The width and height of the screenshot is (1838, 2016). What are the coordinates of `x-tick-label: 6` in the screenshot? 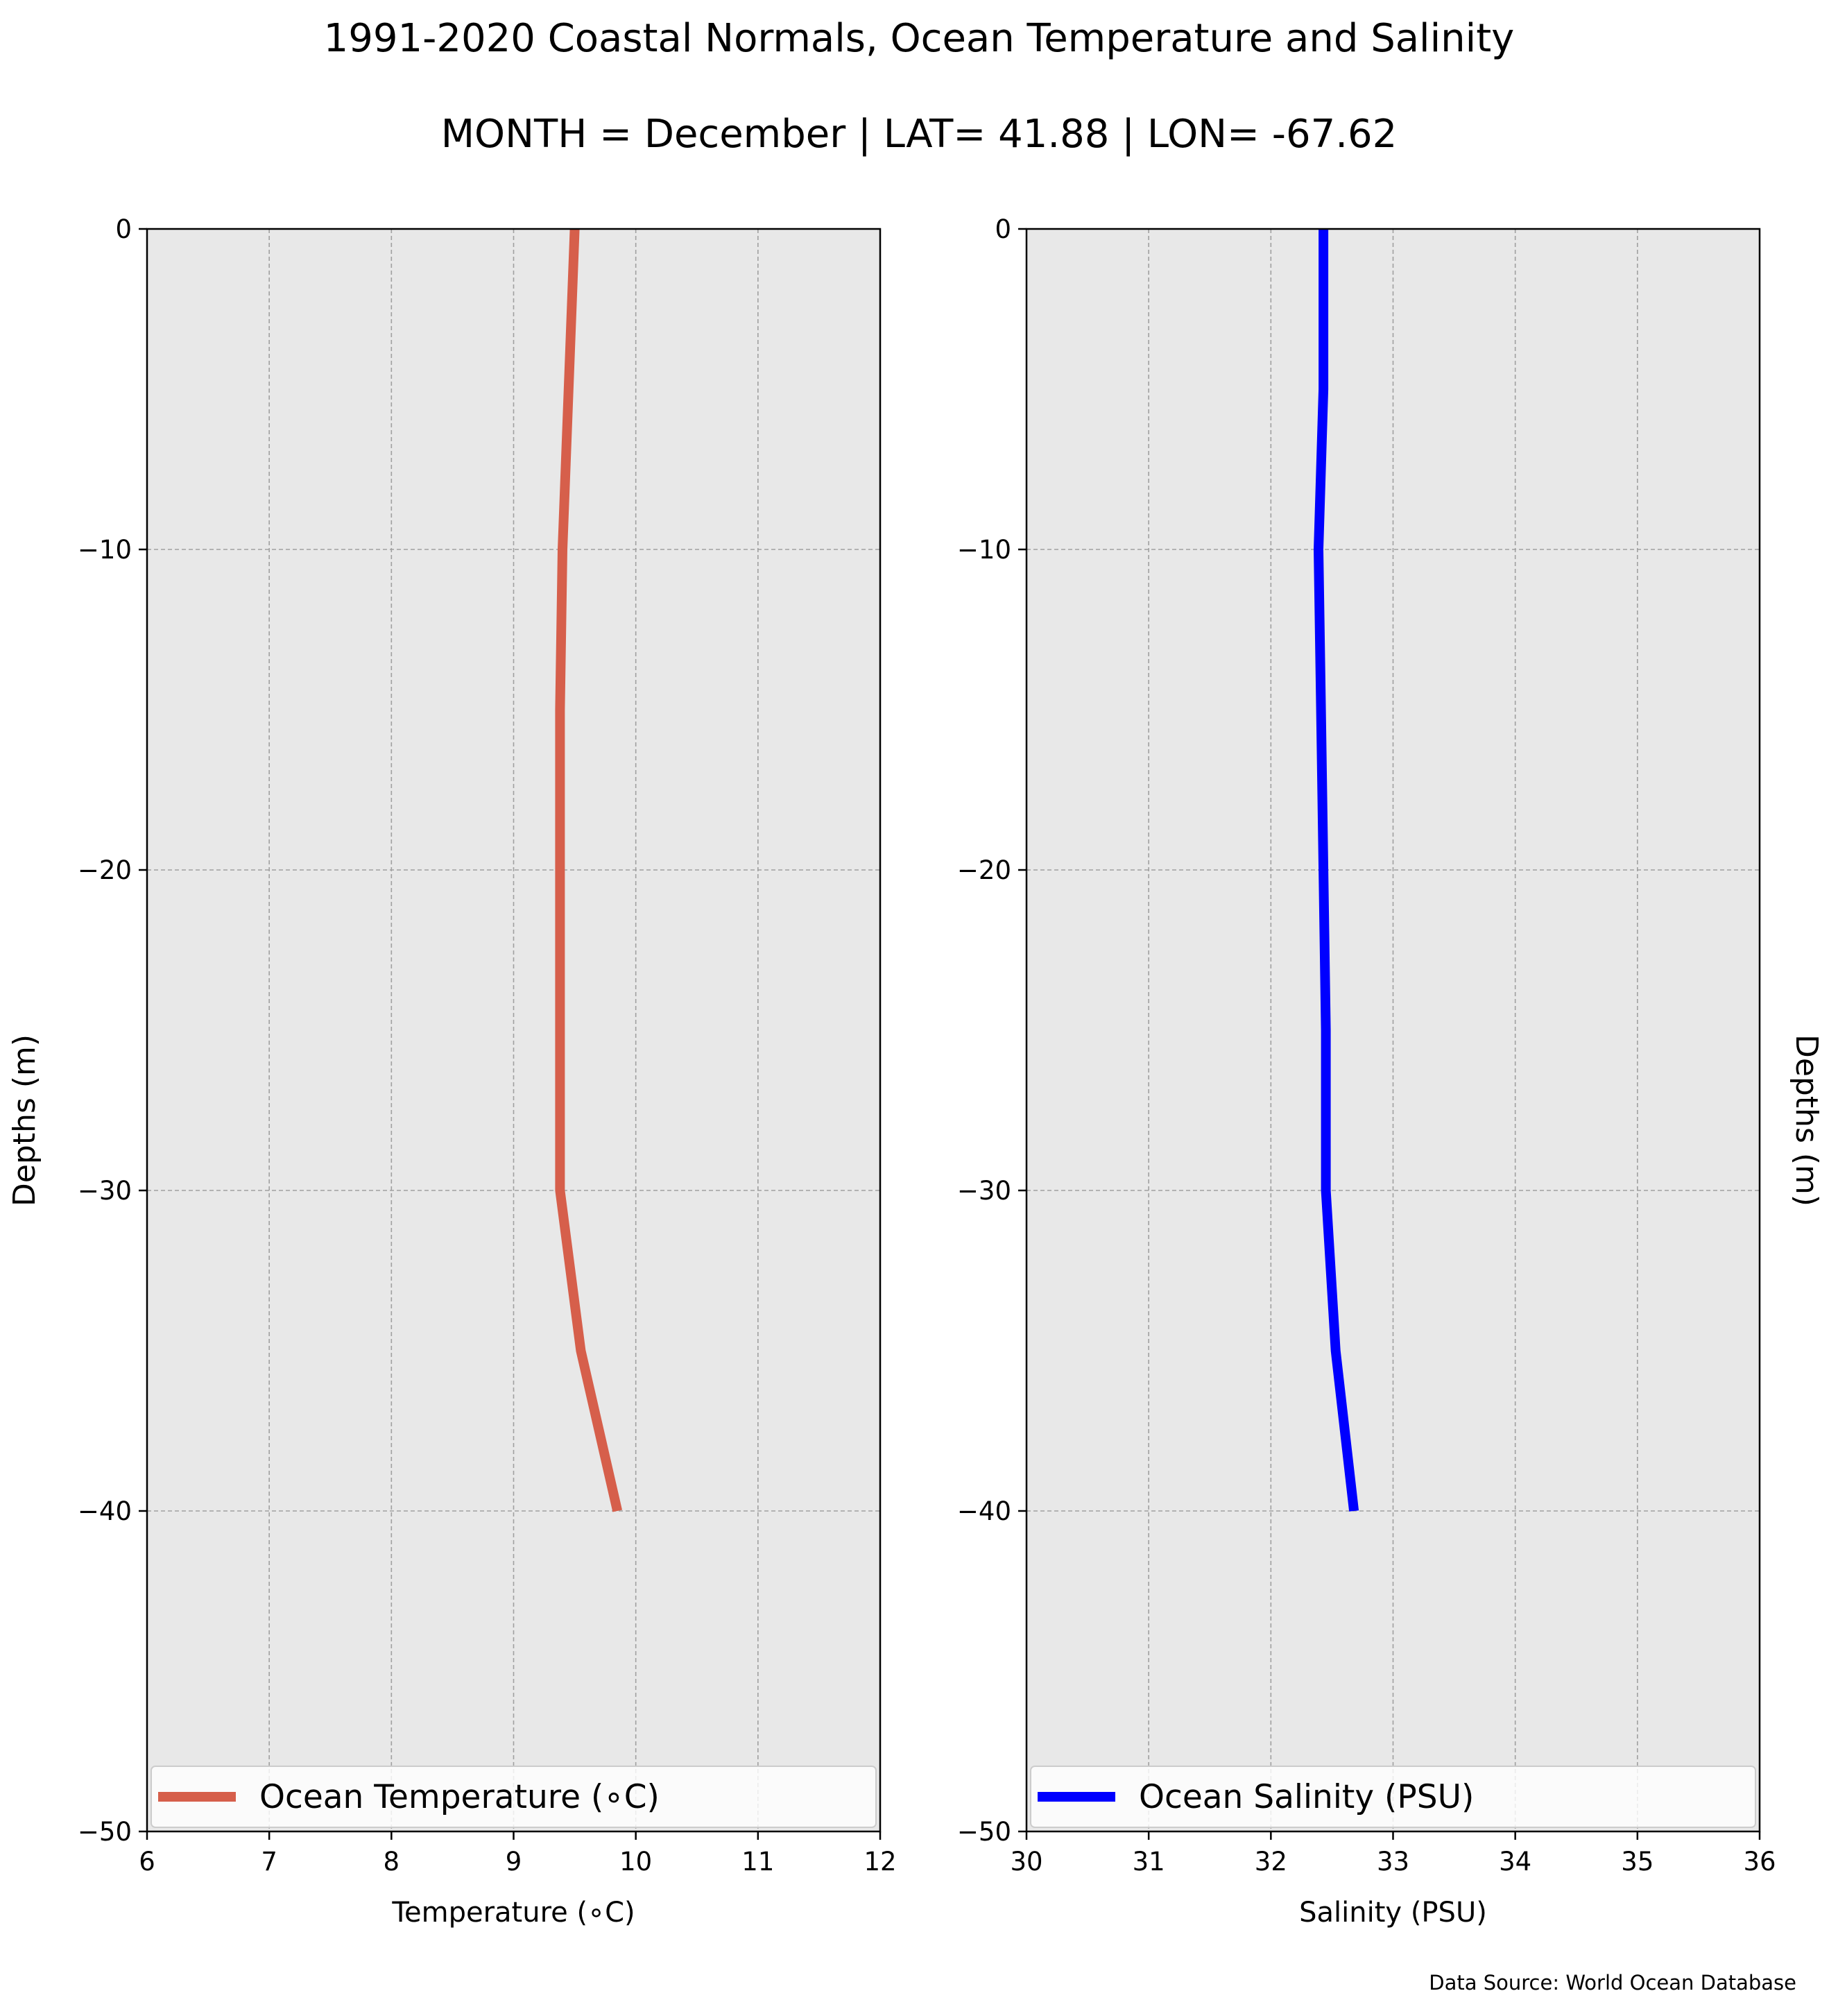 It's located at (147, 1862).